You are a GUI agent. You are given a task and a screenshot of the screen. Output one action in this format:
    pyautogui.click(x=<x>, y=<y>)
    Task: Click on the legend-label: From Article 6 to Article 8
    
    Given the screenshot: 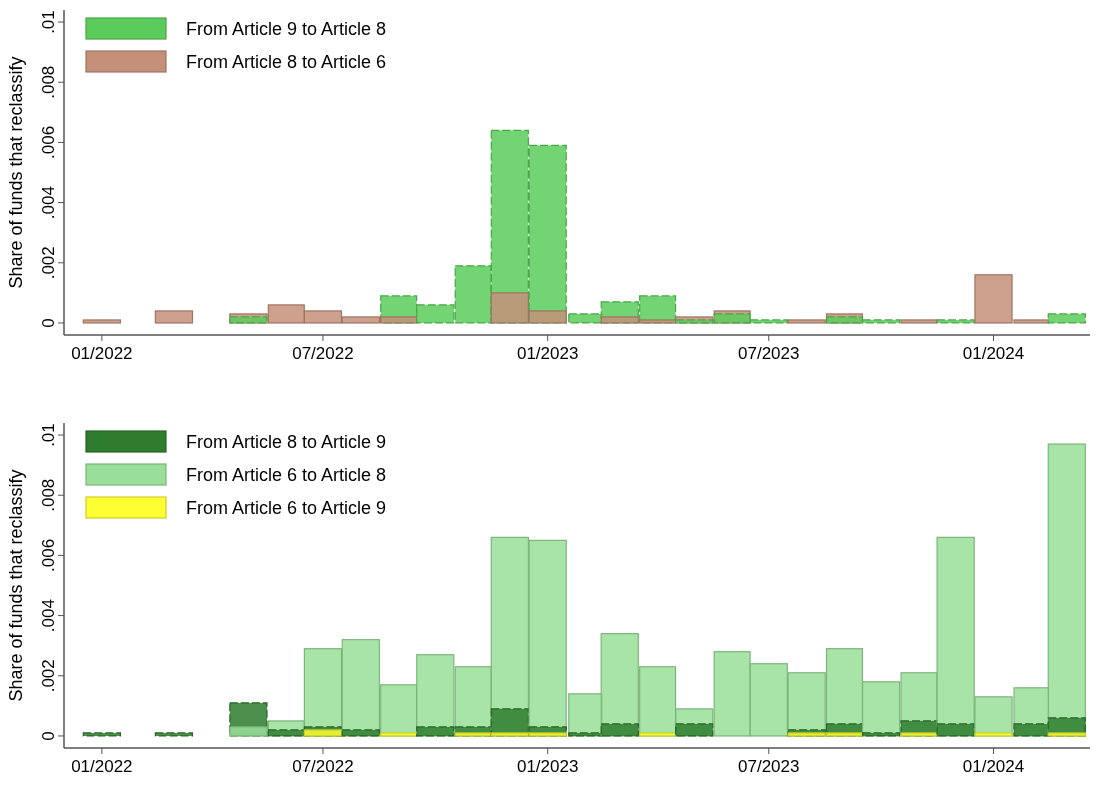 What is the action you would take?
    pyautogui.click(x=286, y=475)
    